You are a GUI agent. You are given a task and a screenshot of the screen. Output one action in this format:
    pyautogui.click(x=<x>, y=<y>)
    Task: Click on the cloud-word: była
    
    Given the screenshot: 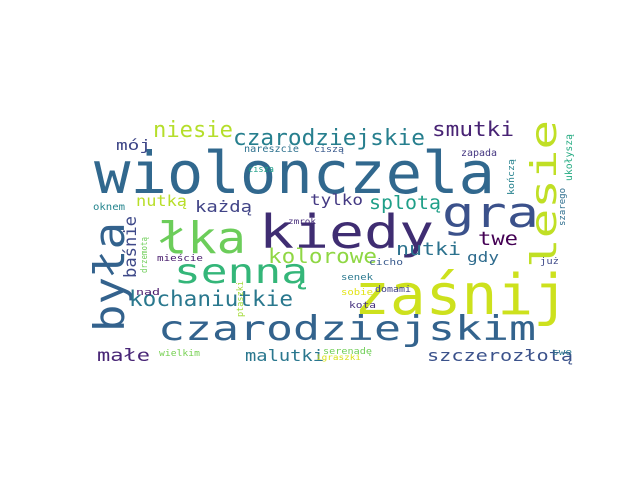 What is the action you would take?
    pyautogui.click(x=109, y=277)
    